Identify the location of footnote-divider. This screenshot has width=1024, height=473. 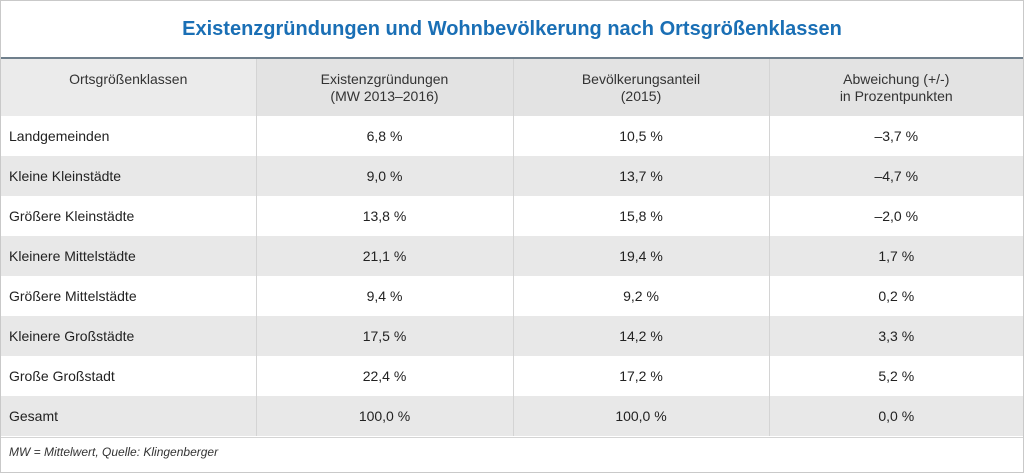
(512, 437).